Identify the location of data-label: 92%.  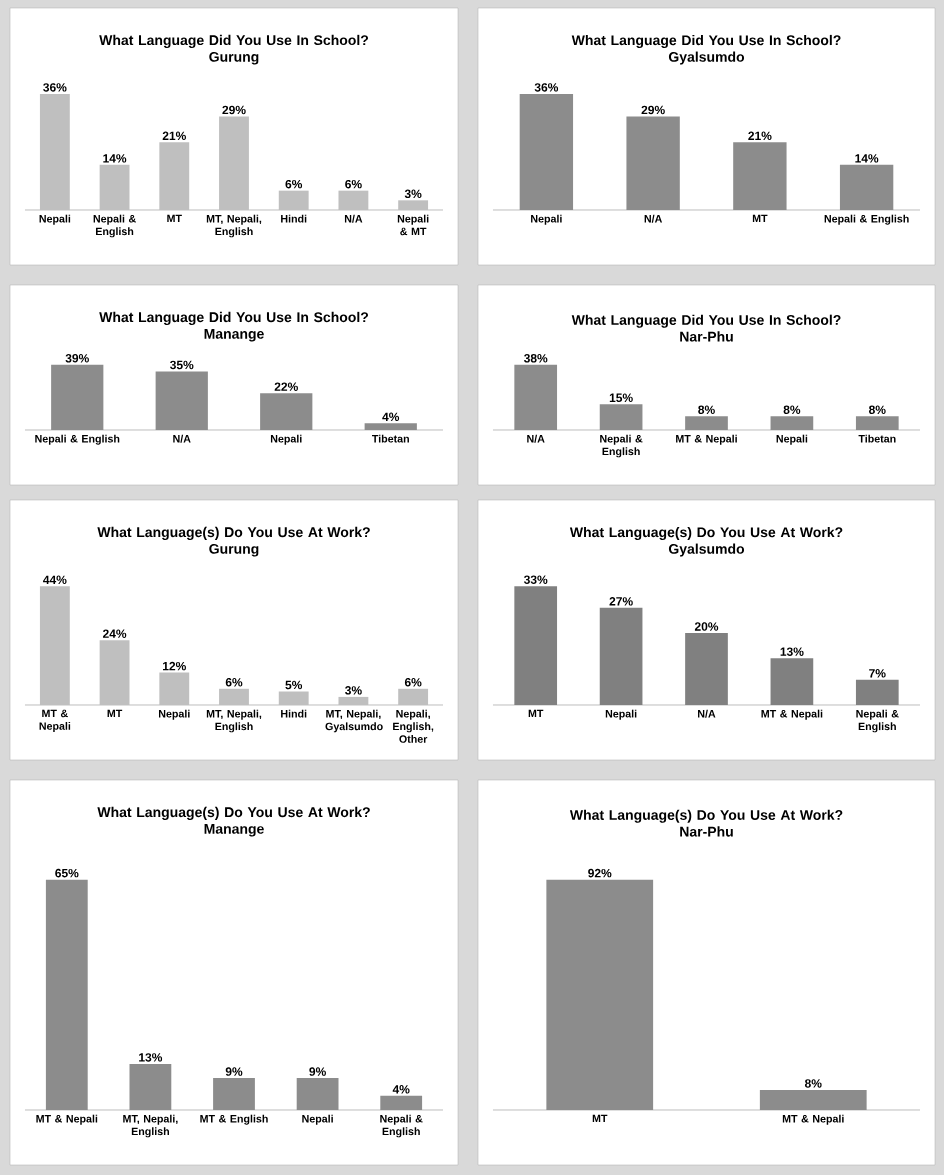
(600, 873).